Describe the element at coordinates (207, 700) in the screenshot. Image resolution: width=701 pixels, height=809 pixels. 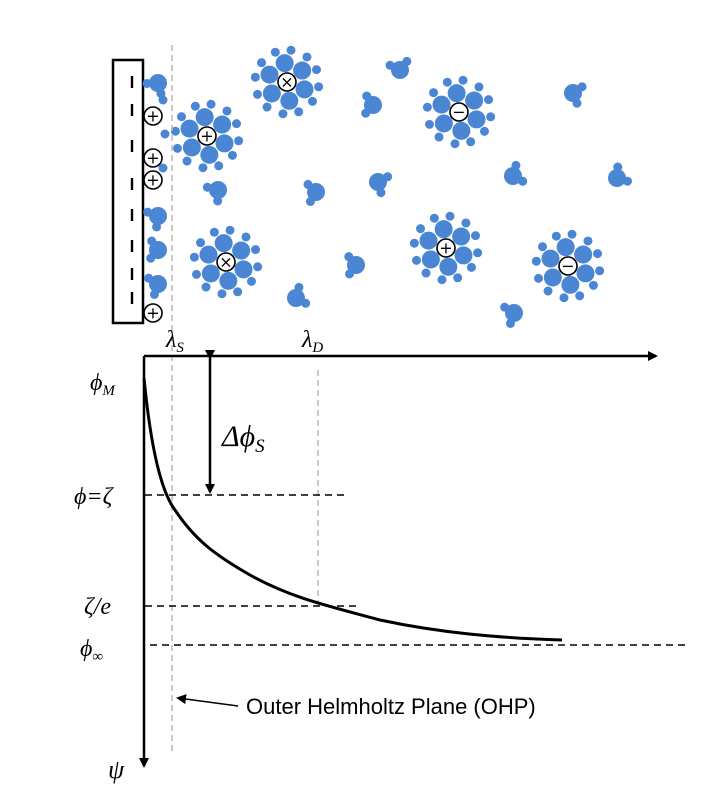
I see `ohp-pointer-arrow` at that location.